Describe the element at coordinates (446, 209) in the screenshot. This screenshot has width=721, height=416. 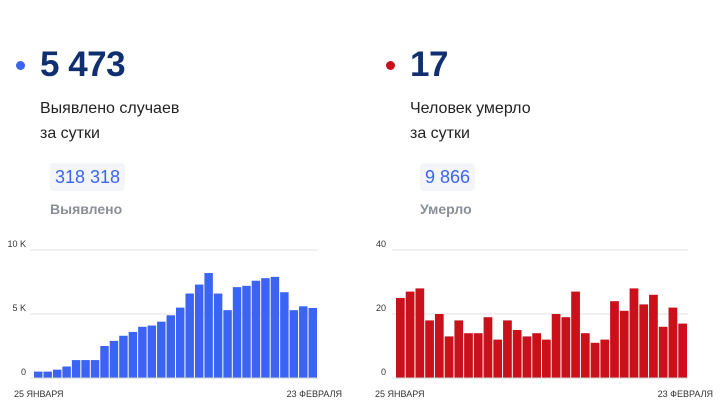
I see `deaths-total-label: Умерло` at that location.